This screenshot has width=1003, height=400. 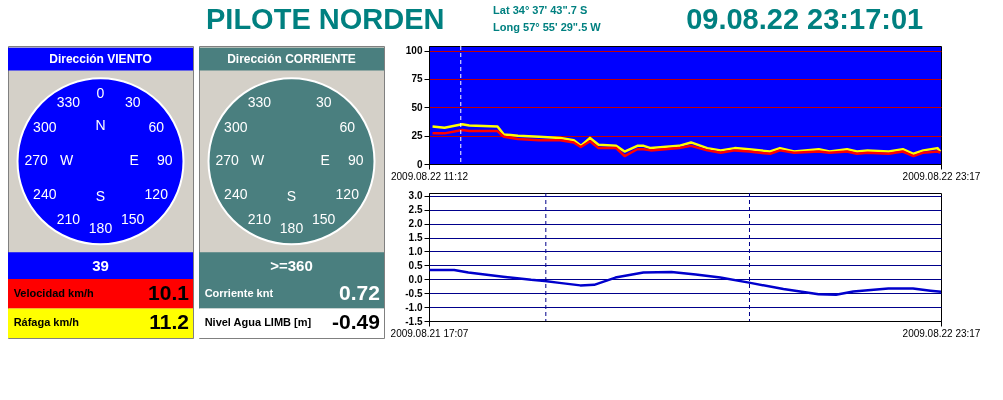 What do you see at coordinates (239, 292) in the screenshot?
I see `text: Corriente knt` at bounding box center [239, 292].